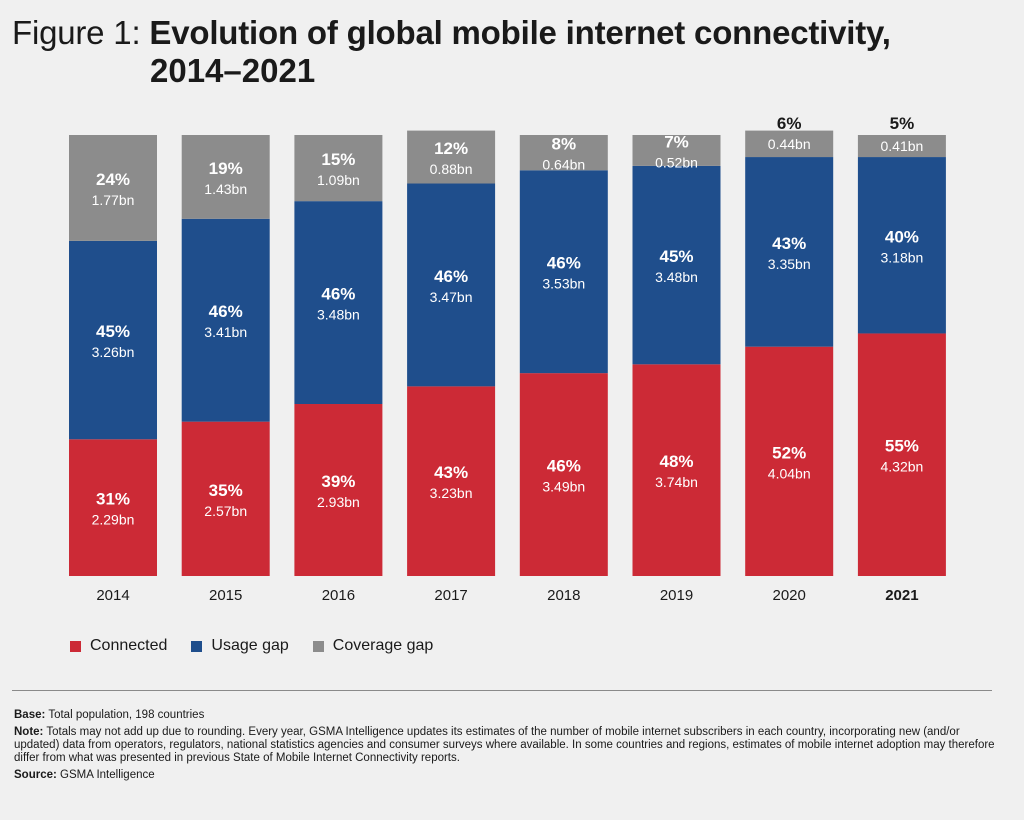  I want to click on legend-item-coverage-gap: Coverage gap, so click(373, 646).